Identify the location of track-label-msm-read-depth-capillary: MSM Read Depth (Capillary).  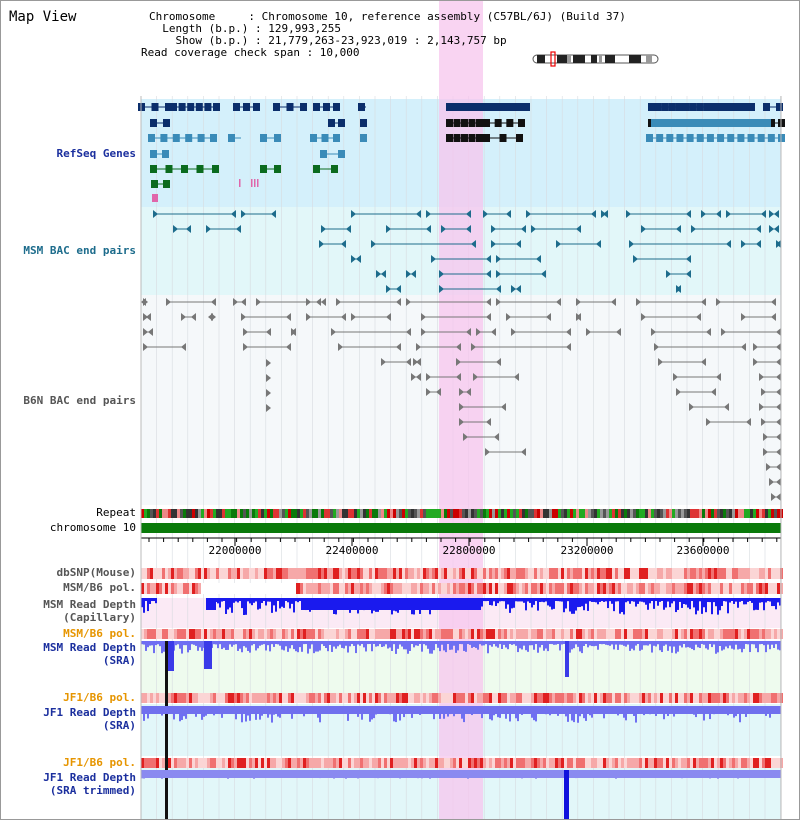
(71, 611).